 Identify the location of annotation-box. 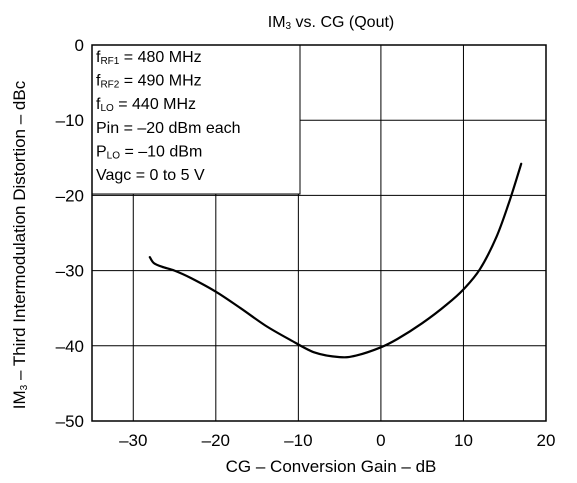
(196, 119).